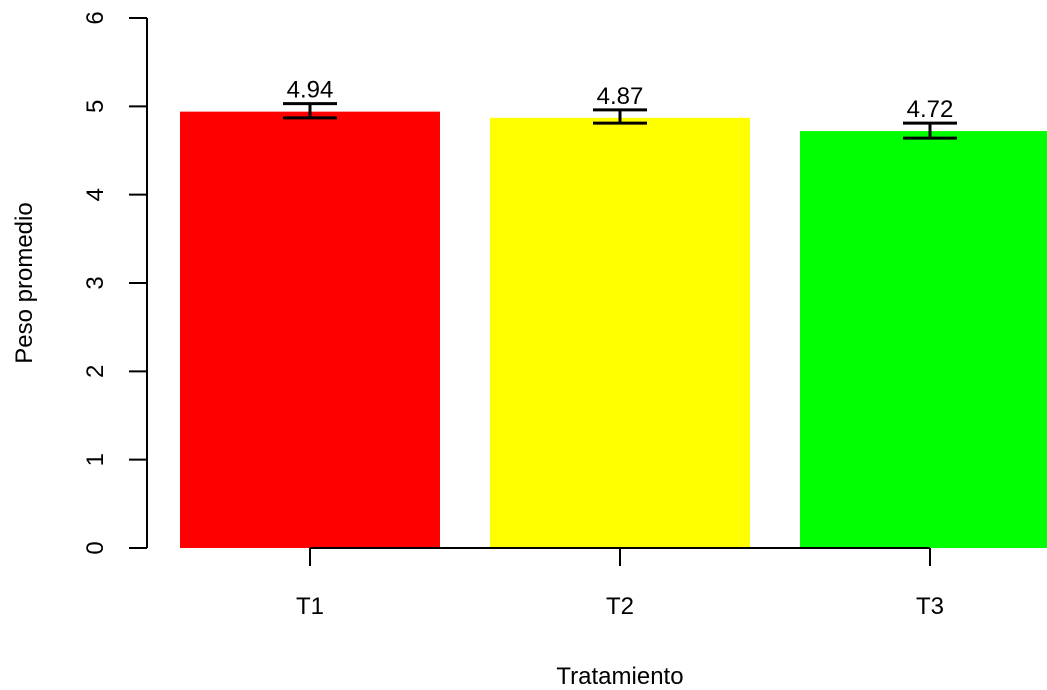  Describe the element at coordinates (310, 606) in the screenshot. I see `x-tick-label-t1: T1` at that location.